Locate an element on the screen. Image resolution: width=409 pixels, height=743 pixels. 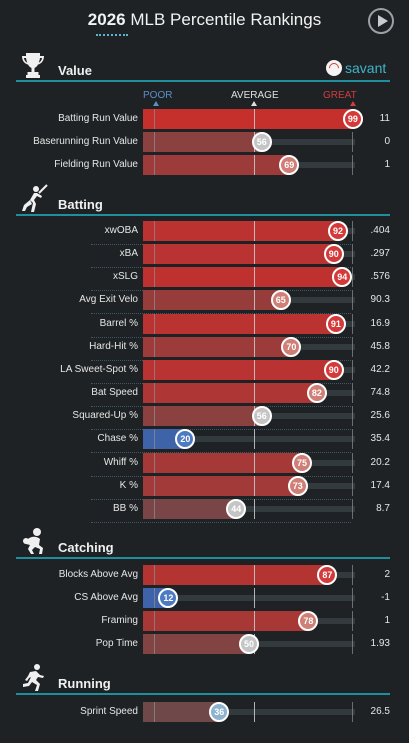
metric-label: Sprint Speed is located at coordinates (109, 711).